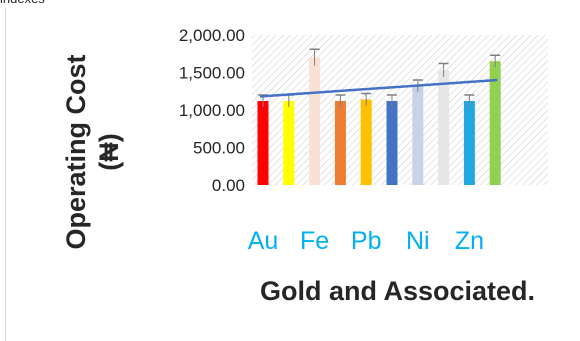 The height and width of the screenshot is (341, 580). Describe the element at coordinates (212, 73) in the screenshot. I see `y-tick-label: 1,500.00` at that location.